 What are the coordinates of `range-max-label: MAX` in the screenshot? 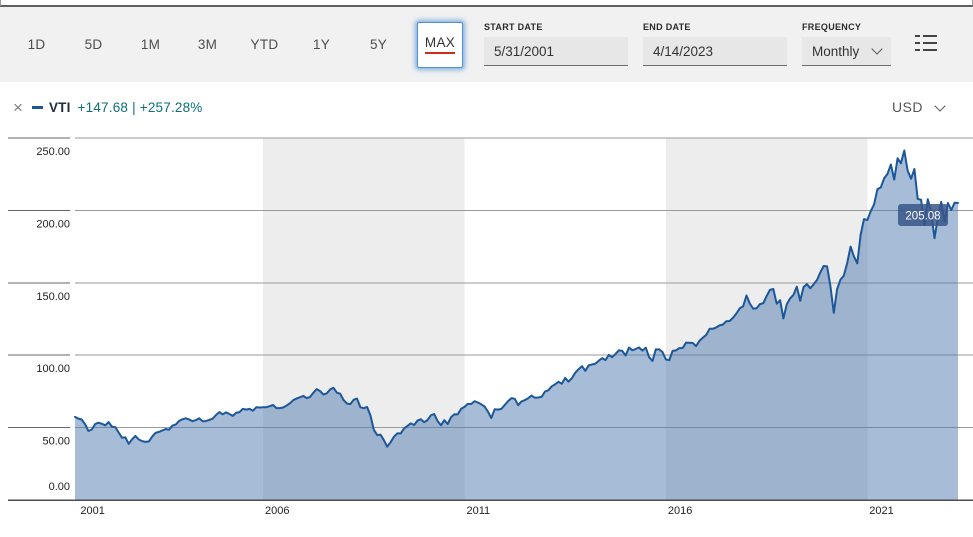 It's located at (440, 44).